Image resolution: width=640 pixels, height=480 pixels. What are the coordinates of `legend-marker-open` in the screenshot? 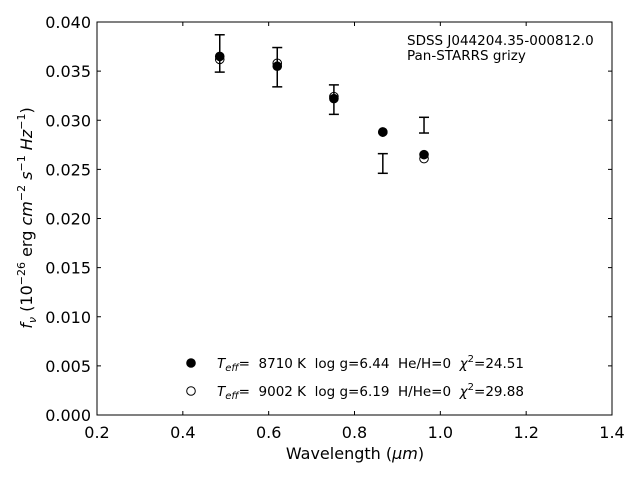 It's located at (191, 391).